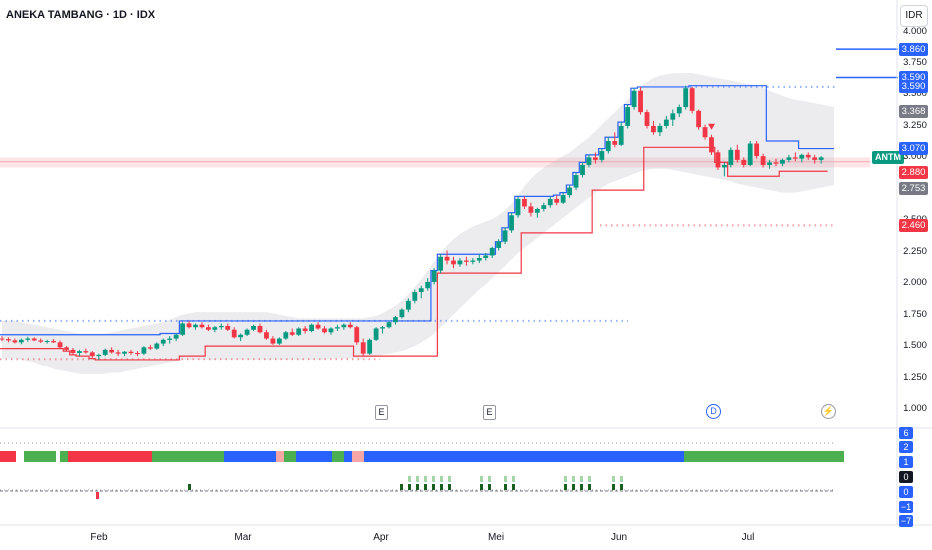  Describe the element at coordinates (915, 283) in the screenshot. I see `y-tick-label: 2.000` at that location.